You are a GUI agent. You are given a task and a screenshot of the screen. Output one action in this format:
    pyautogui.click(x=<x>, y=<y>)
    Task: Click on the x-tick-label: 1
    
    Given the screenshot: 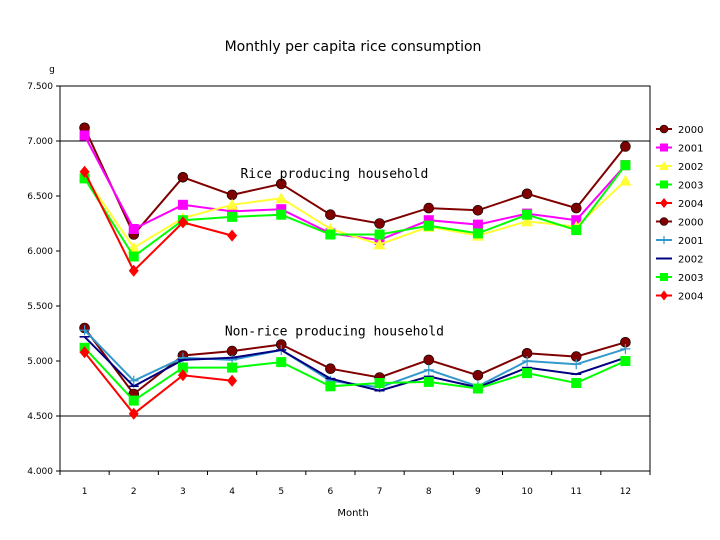 What is the action you would take?
    pyautogui.click(x=85, y=492)
    